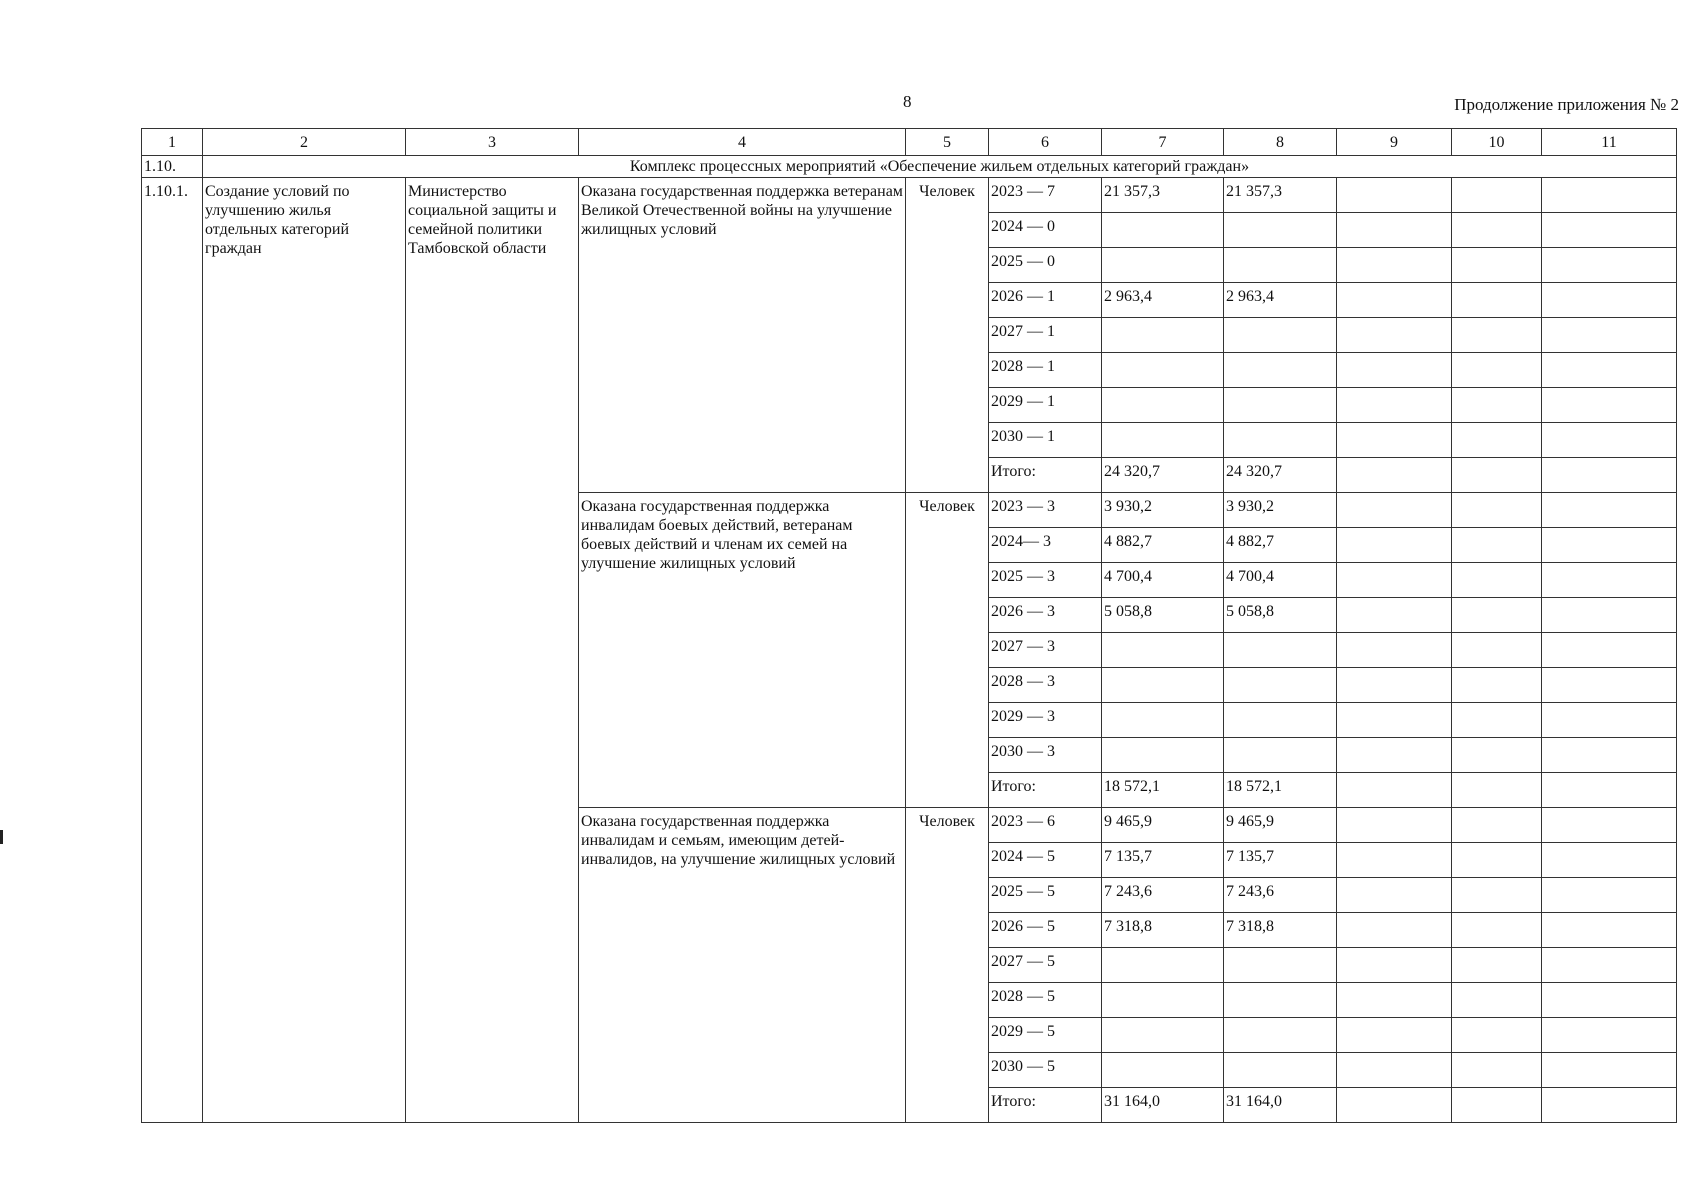 This screenshot has width=1697, height=1200. What do you see at coordinates (1045, 142) in the screenshot?
I see `column-number: 6` at bounding box center [1045, 142].